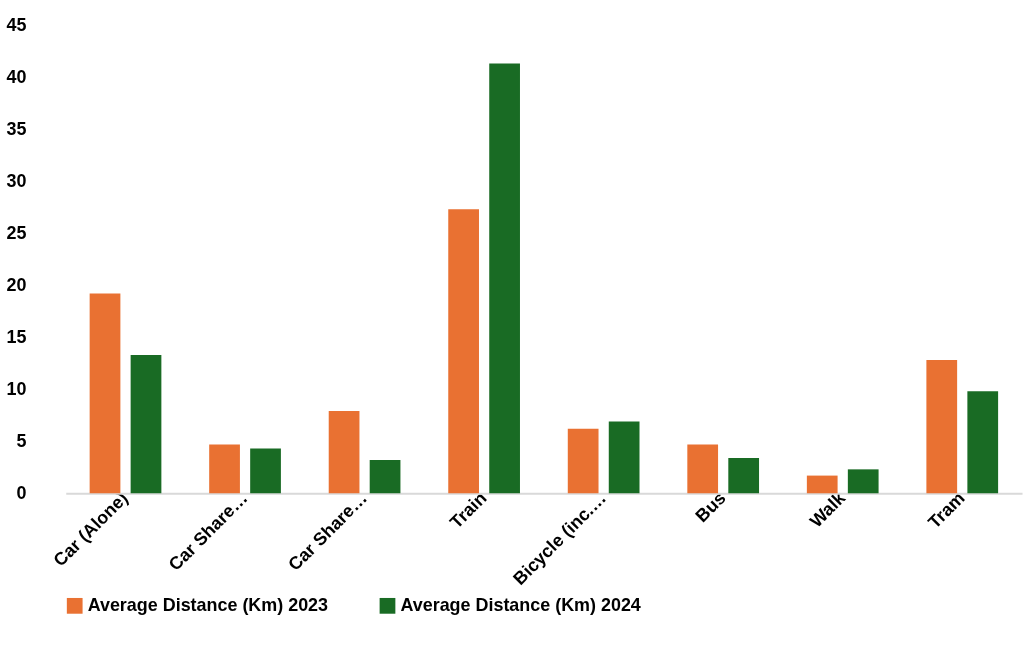 Image resolution: width=1027 pixels, height=652 pixels. What do you see at coordinates (16, 128) in the screenshot?
I see `y-tick-label: 35` at bounding box center [16, 128].